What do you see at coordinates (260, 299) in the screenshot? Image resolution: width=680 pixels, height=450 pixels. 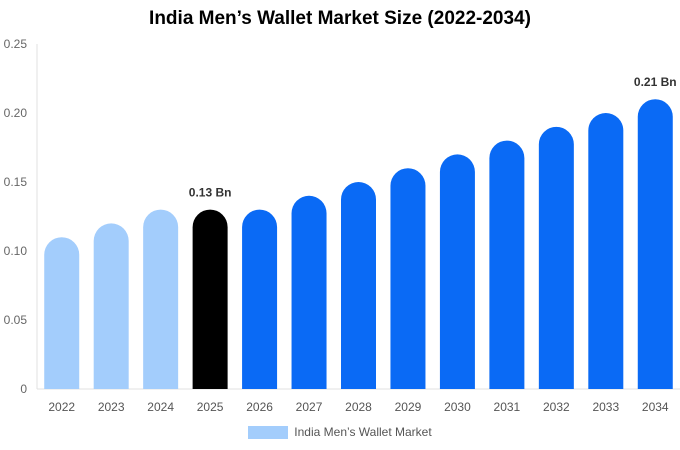 I see `bar-2026` at bounding box center [260, 299].